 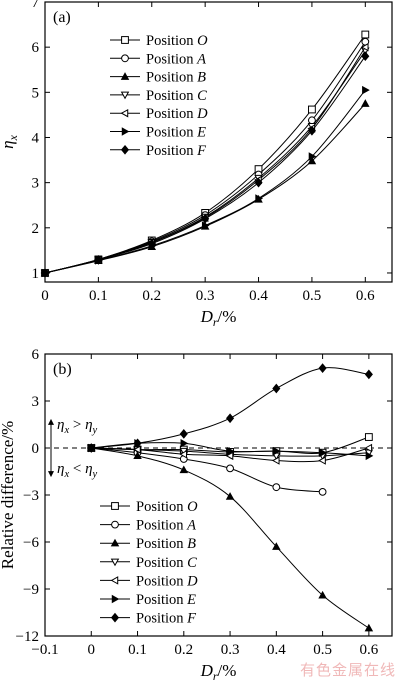 What do you see at coordinates (31, 543) in the screenshot?
I see `y-tick-label: −6` at bounding box center [31, 543].